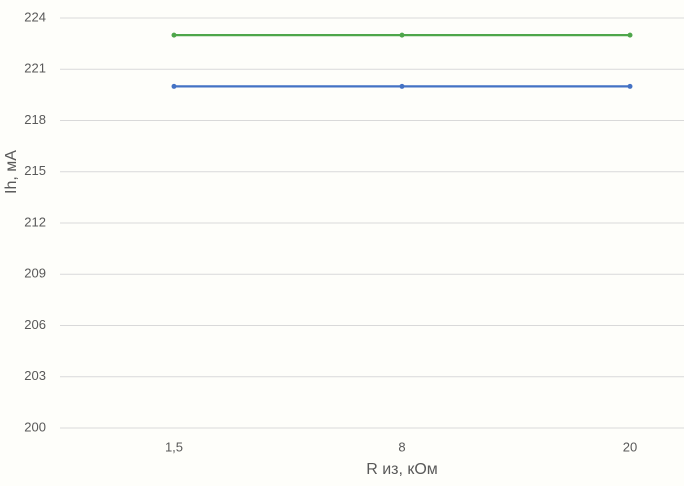 The height and width of the screenshot is (486, 684). What do you see at coordinates (35, 68) in the screenshot?
I see `y-tick-label: 221` at bounding box center [35, 68].